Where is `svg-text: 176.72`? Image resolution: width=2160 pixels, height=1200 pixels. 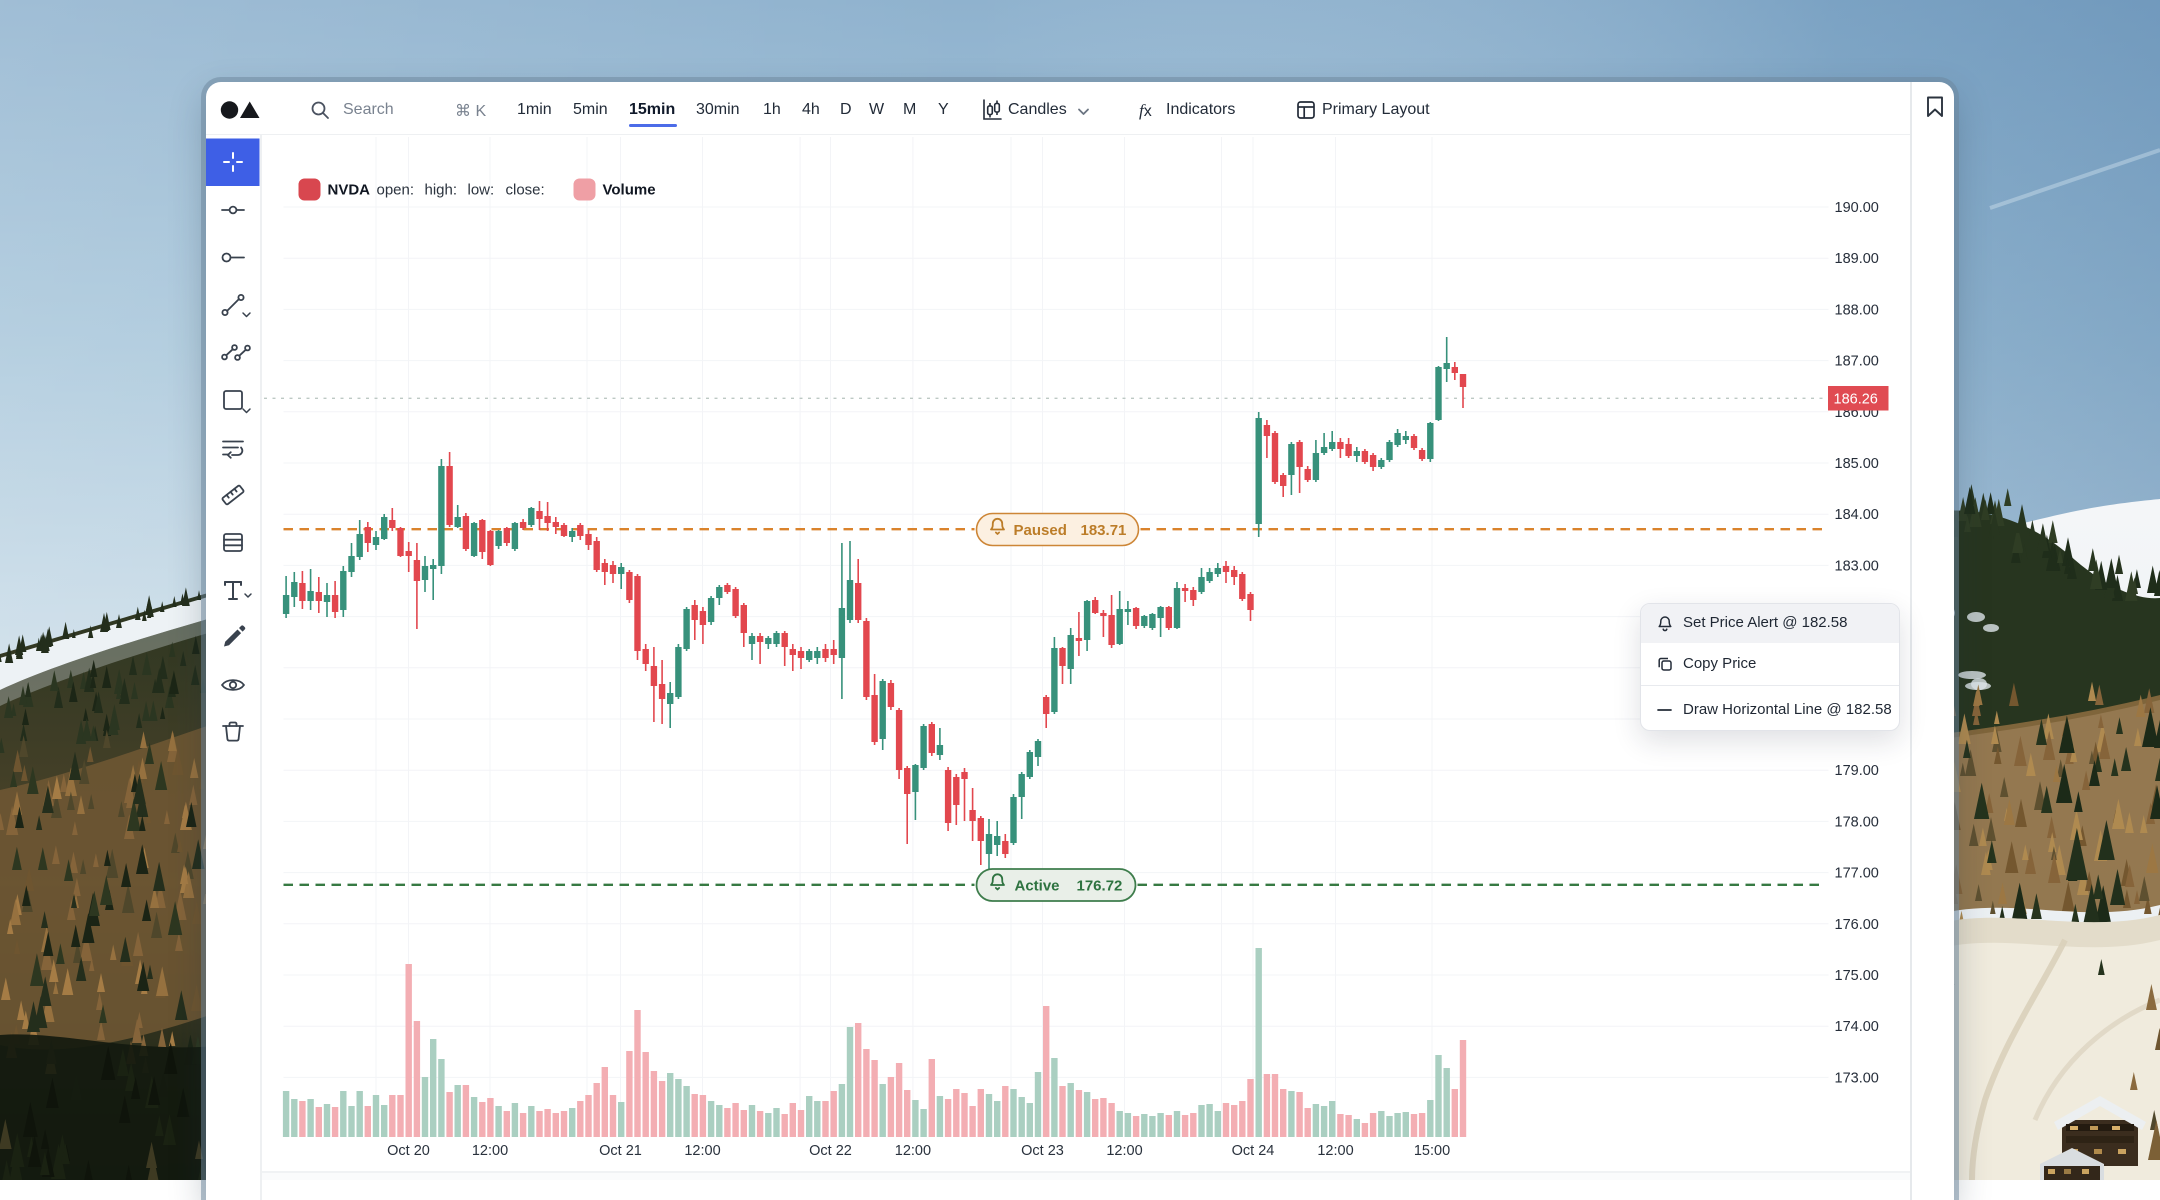
svg-text: 176.72 is located at coordinates (1099, 886).